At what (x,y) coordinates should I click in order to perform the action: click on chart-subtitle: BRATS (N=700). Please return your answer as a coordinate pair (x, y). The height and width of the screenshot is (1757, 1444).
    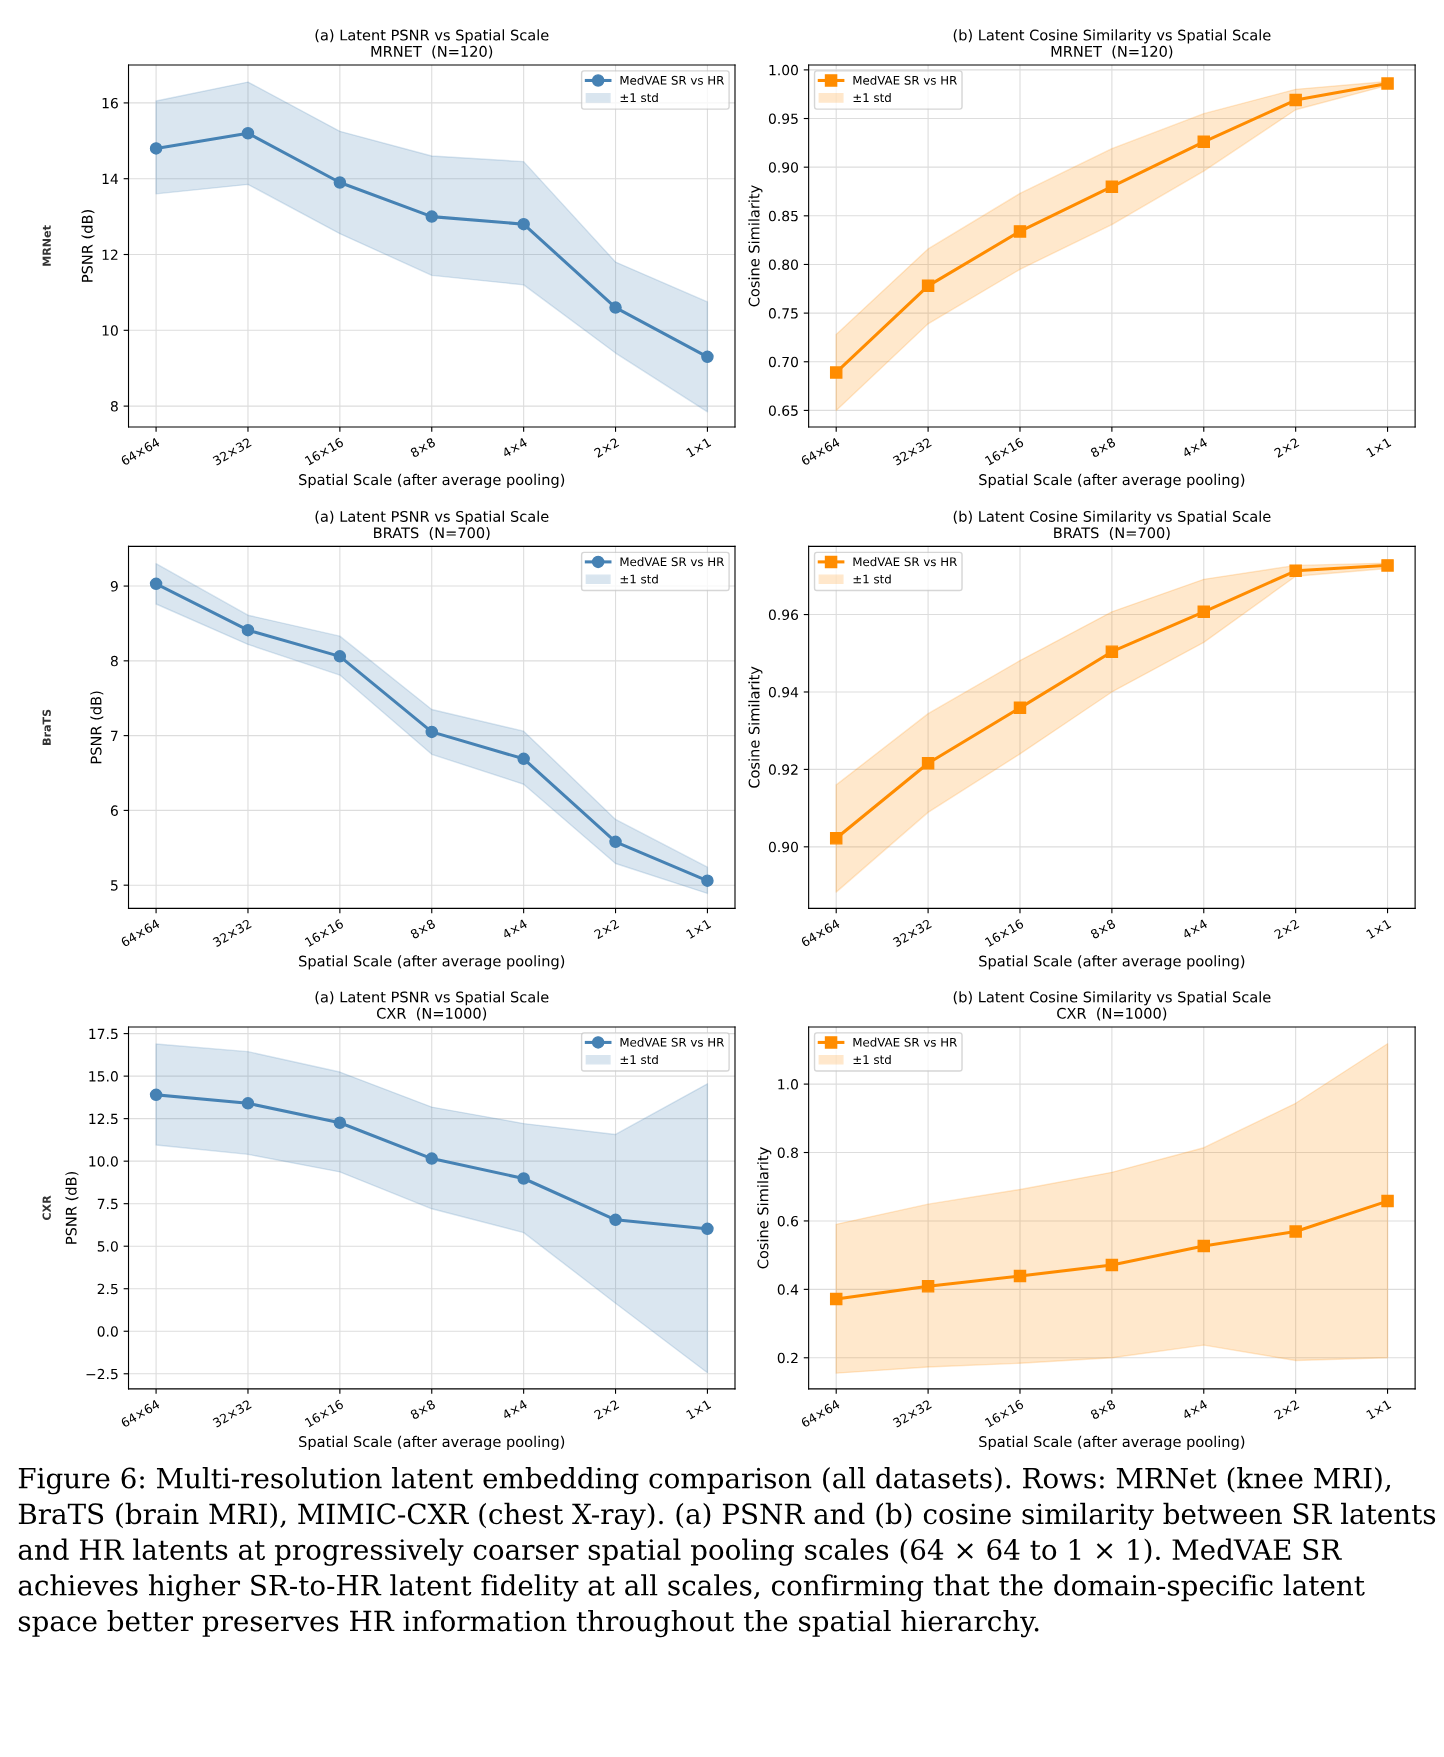
    Looking at the image, I should click on (432, 534).